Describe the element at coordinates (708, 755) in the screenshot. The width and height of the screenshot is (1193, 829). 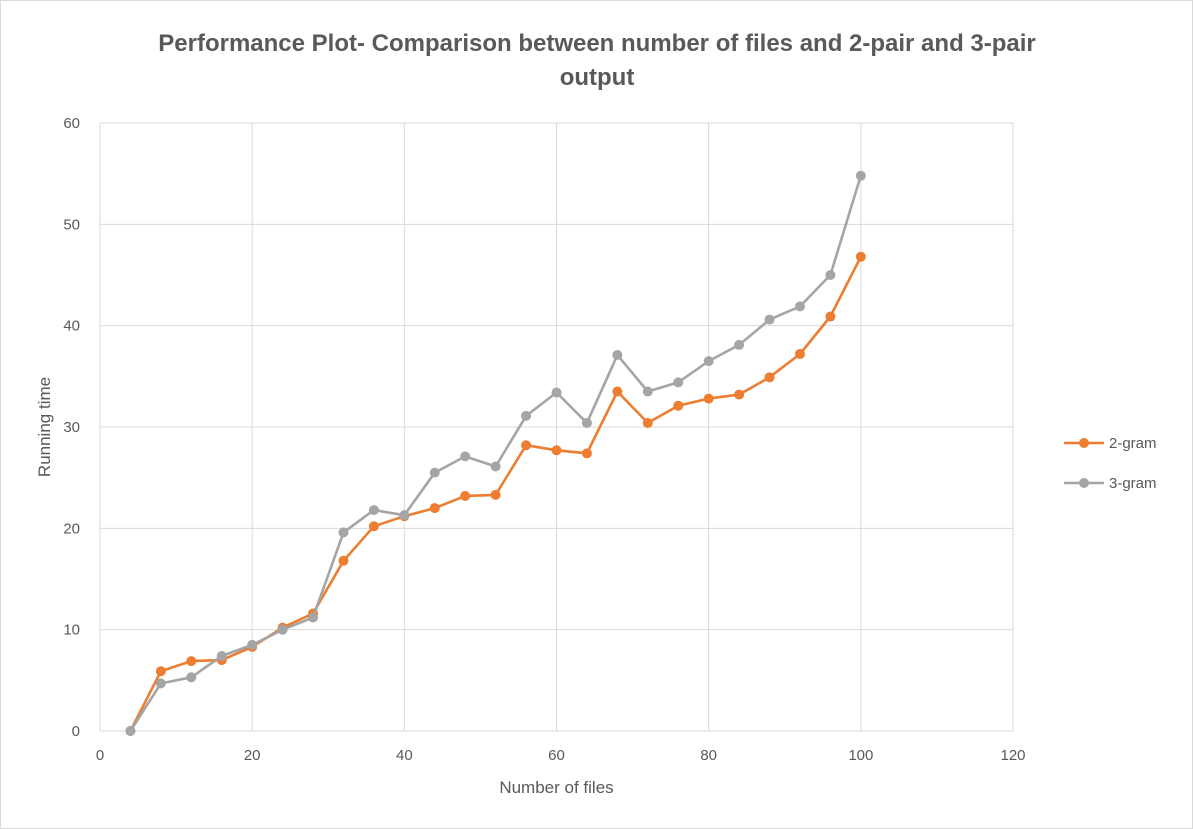
I see `x-tick-label: 80` at that location.